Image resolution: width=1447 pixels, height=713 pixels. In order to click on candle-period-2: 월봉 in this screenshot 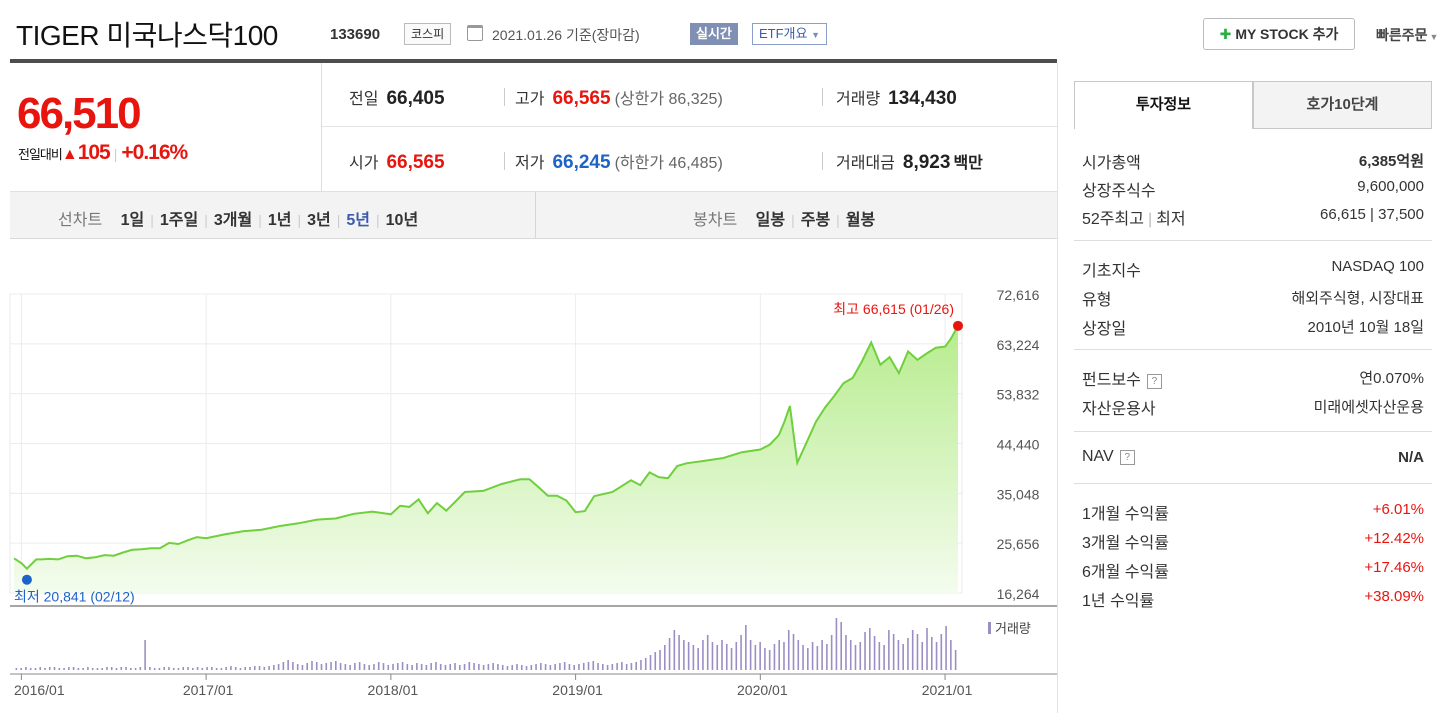, I will do `click(860, 220)`.